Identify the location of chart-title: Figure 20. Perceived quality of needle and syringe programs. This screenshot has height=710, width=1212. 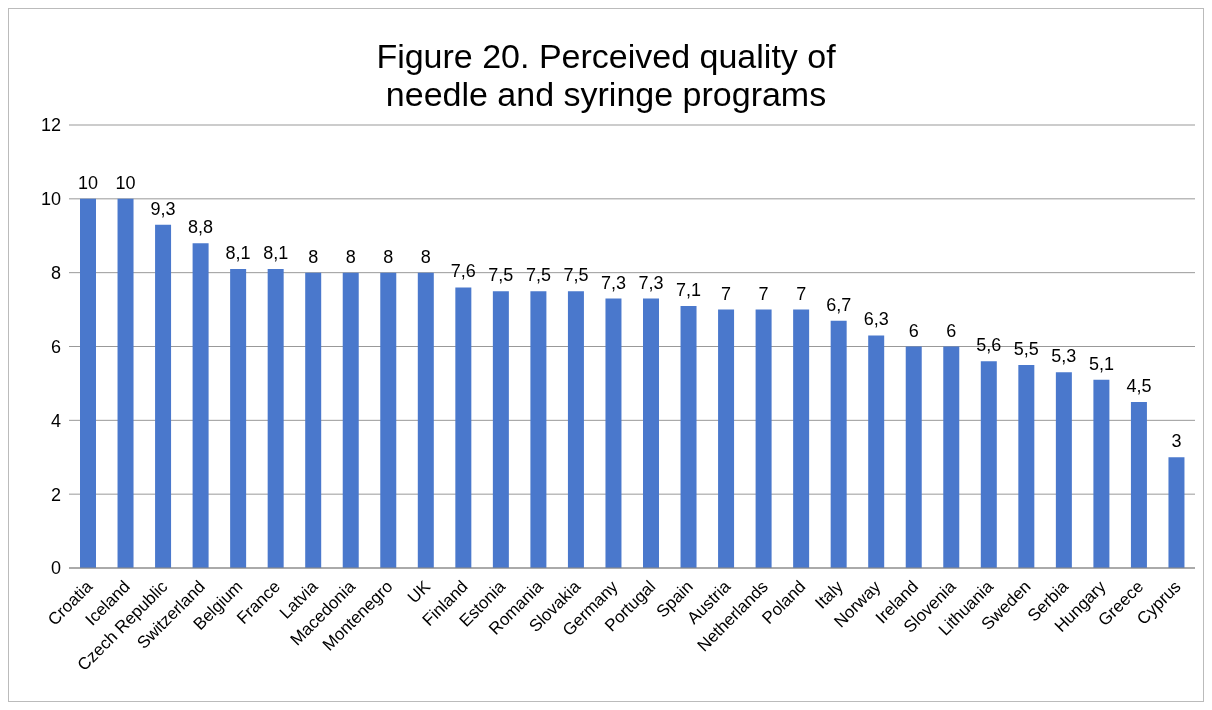
(606, 74).